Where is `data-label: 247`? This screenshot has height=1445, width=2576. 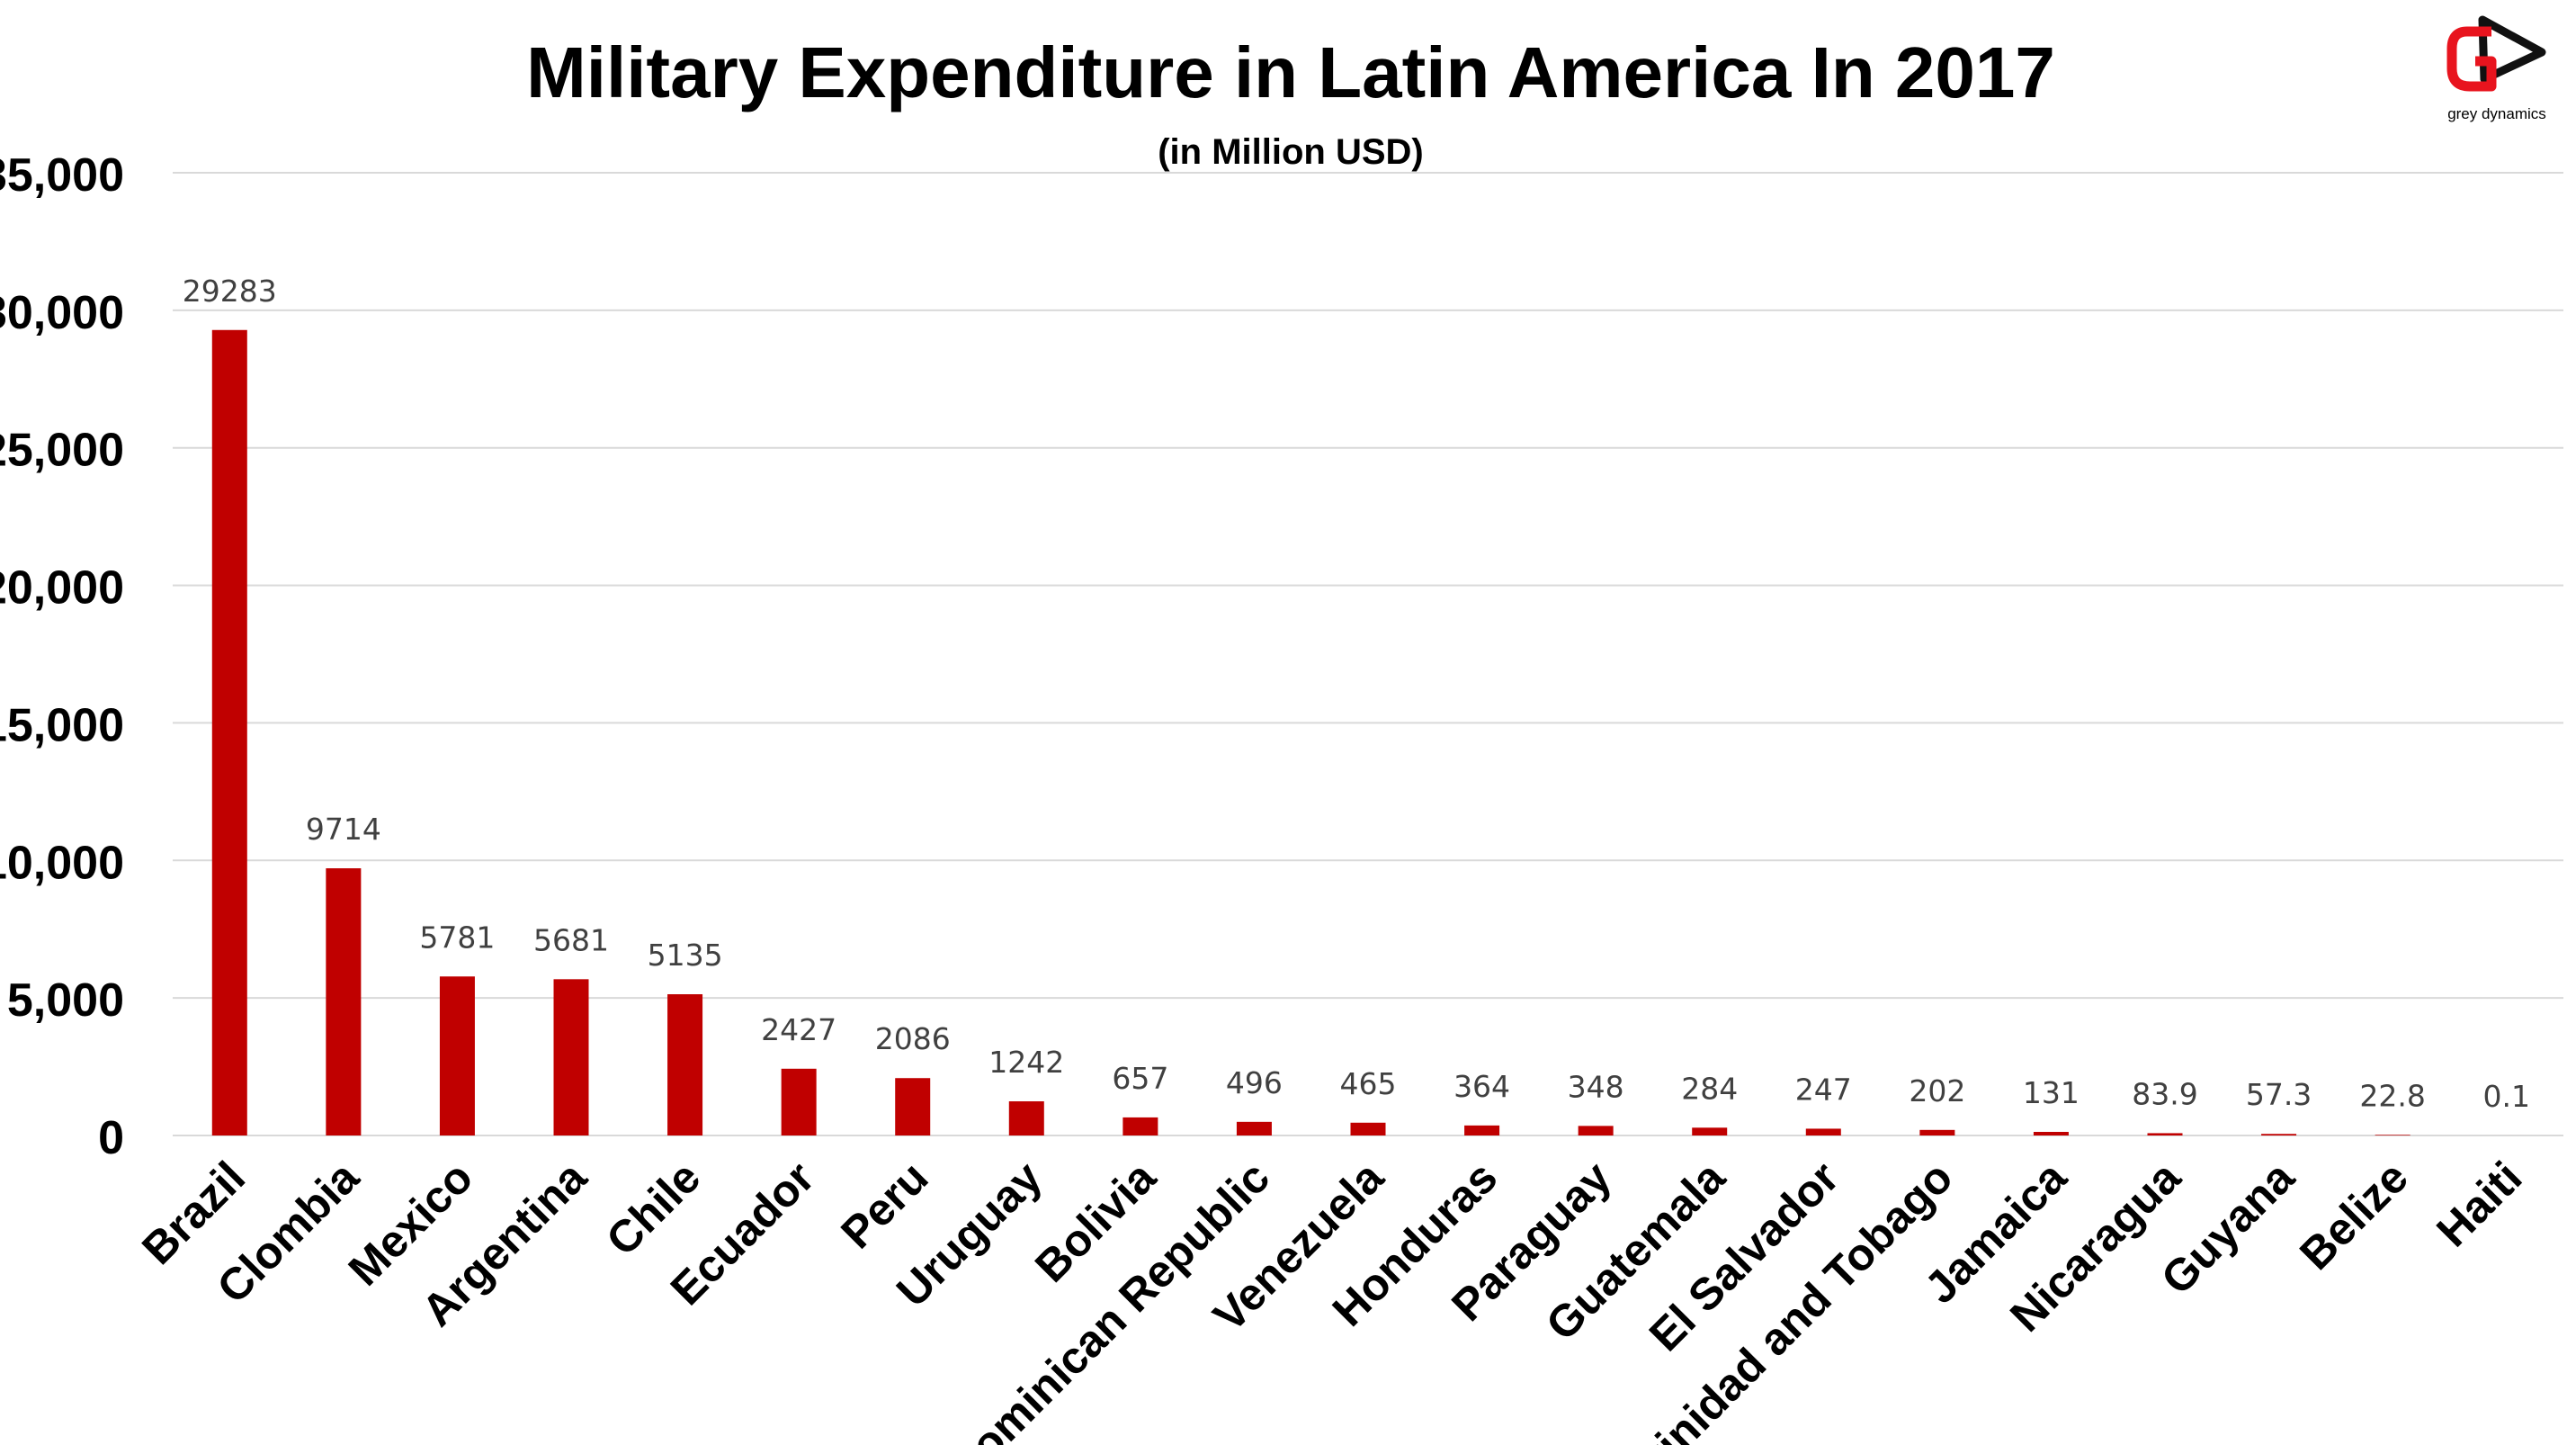
data-label: 247 is located at coordinates (1823, 1089).